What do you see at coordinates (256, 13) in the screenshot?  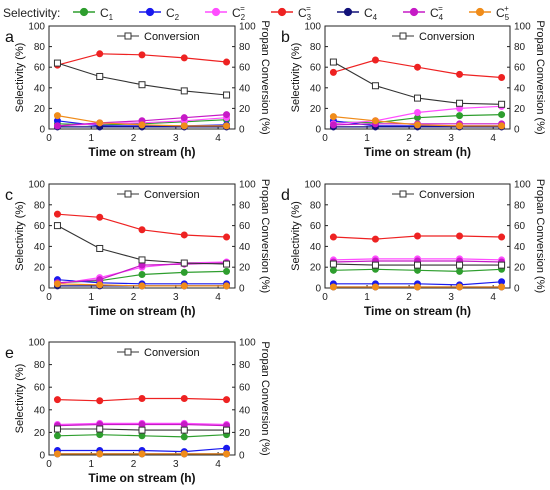 I see `legend: Selectivity: C1 C2 C2= C3= C4 C4= C5+` at bounding box center [256, 13].